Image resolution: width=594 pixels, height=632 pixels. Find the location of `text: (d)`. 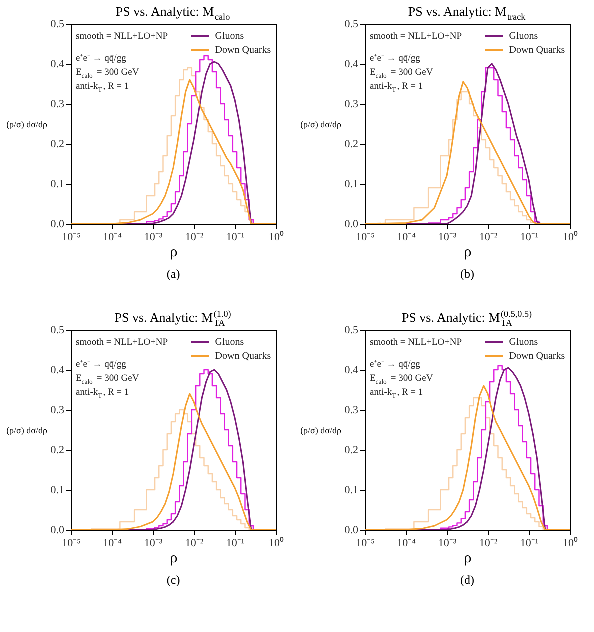

text: (d) is located at coordinates (467, 580).